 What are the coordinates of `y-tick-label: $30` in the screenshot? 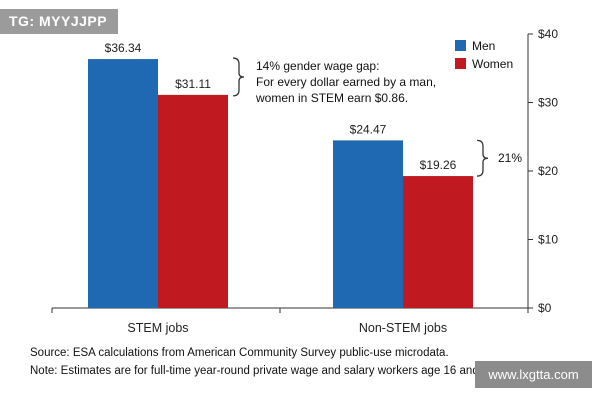 It's located at (548, 103).